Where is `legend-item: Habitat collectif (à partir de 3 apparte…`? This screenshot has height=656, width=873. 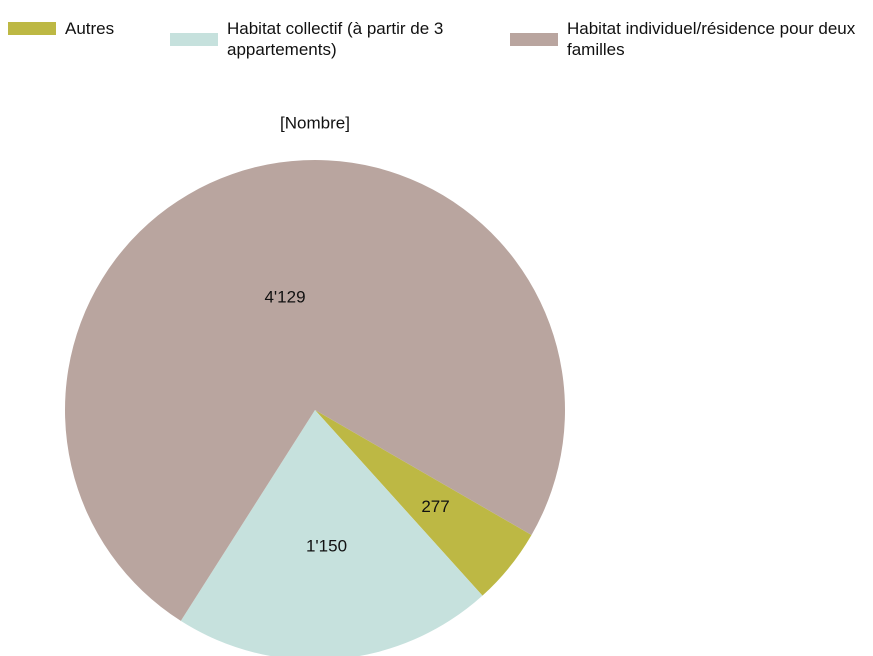 legend-item: Habitat collectif (à partir de 3 apparte… is located at coordinates (329, 39).